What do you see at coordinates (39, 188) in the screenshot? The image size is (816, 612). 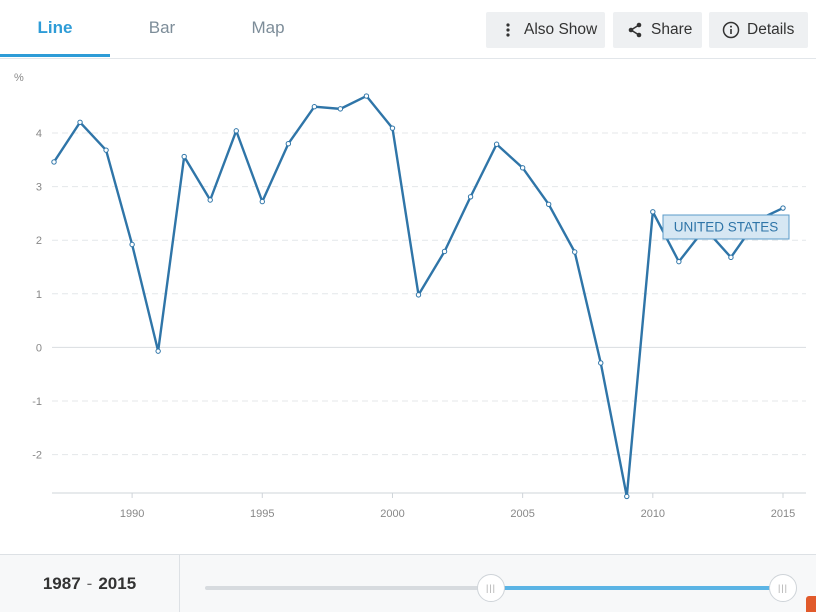 I see `y-tick-label: 3` at bounding box center [39, 188].